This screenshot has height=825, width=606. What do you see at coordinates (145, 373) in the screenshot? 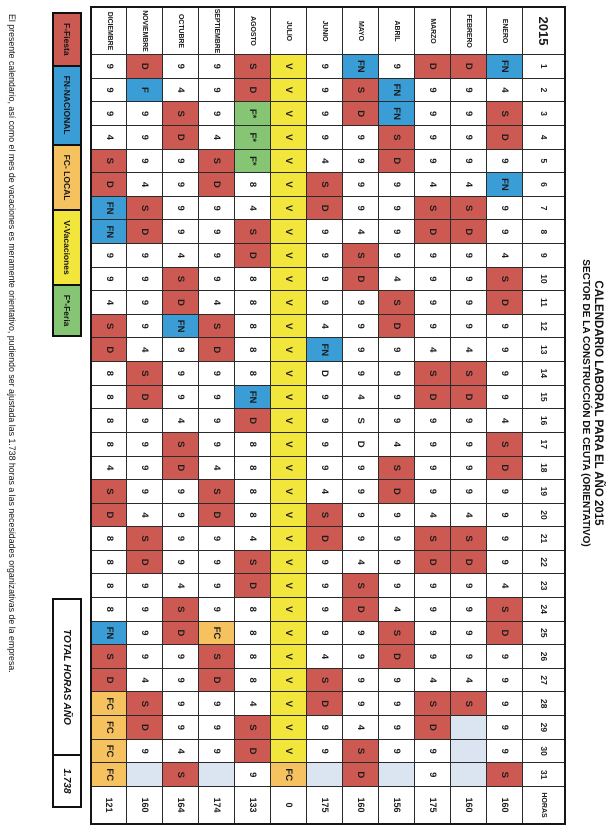
I see `cell-noviembre-14: S` at bounding box center [145, 373].